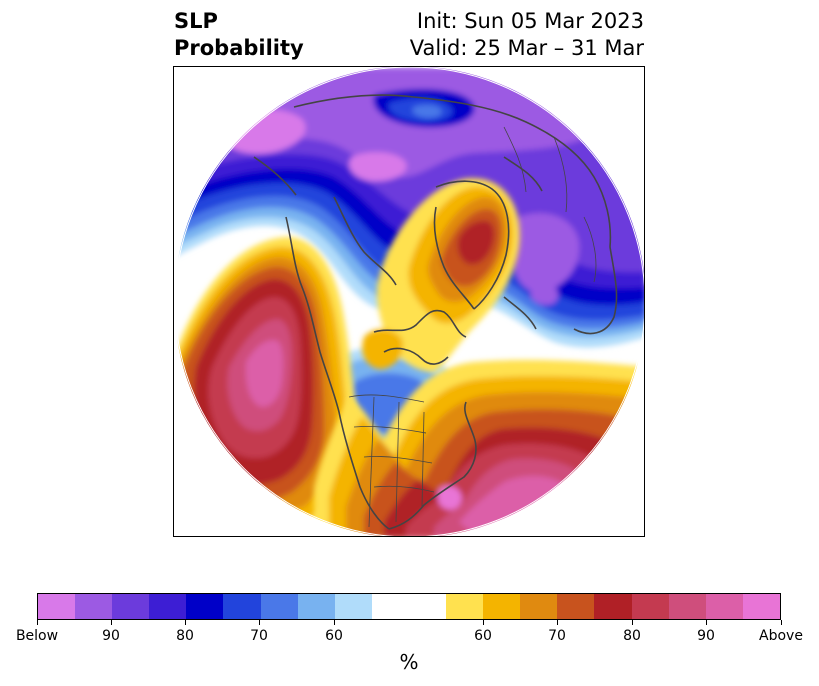 This screenshot has height=686, width=819. Describe the element at coordinates (526, 48) in the screenshot. I see `valid-range: Valid: 25 Mar – 31 Mar` at that location.